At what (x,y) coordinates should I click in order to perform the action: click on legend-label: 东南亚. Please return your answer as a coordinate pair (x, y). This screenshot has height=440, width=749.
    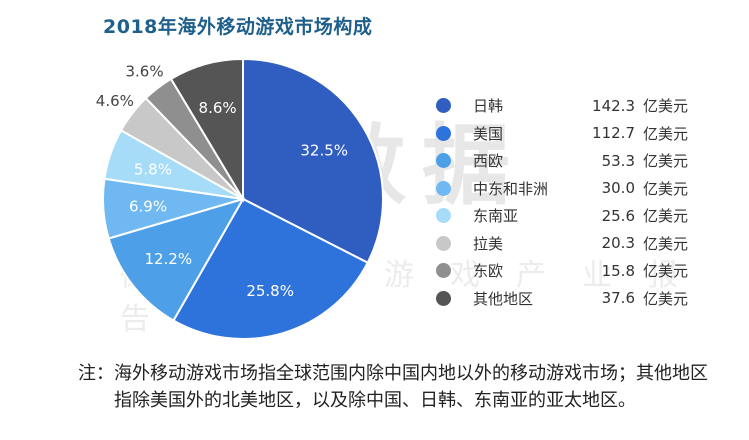
    Looking at the image, I should click on (496, 216).